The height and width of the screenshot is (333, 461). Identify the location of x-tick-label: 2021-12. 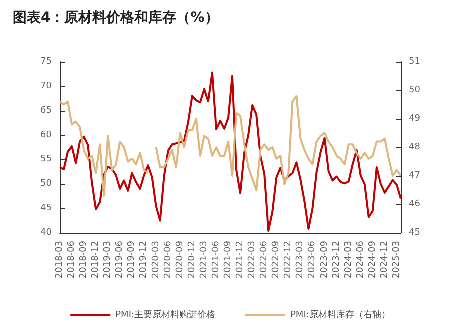
(241, 260).